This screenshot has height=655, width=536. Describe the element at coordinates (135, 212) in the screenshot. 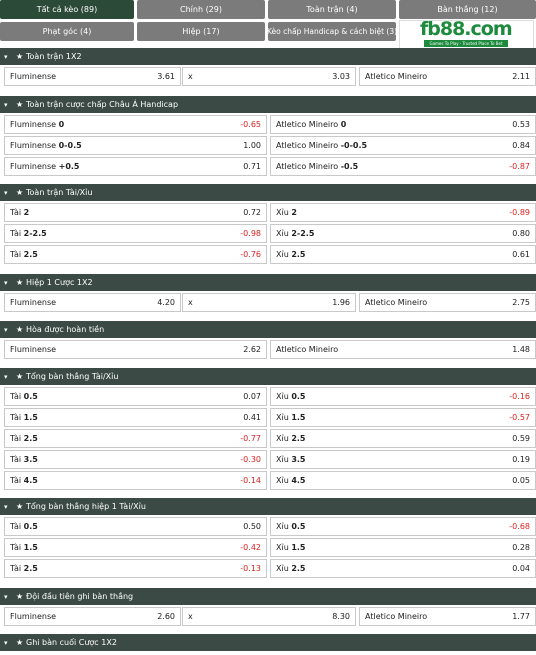

I see `odds-cell: Tài 2 0.72` at that location.